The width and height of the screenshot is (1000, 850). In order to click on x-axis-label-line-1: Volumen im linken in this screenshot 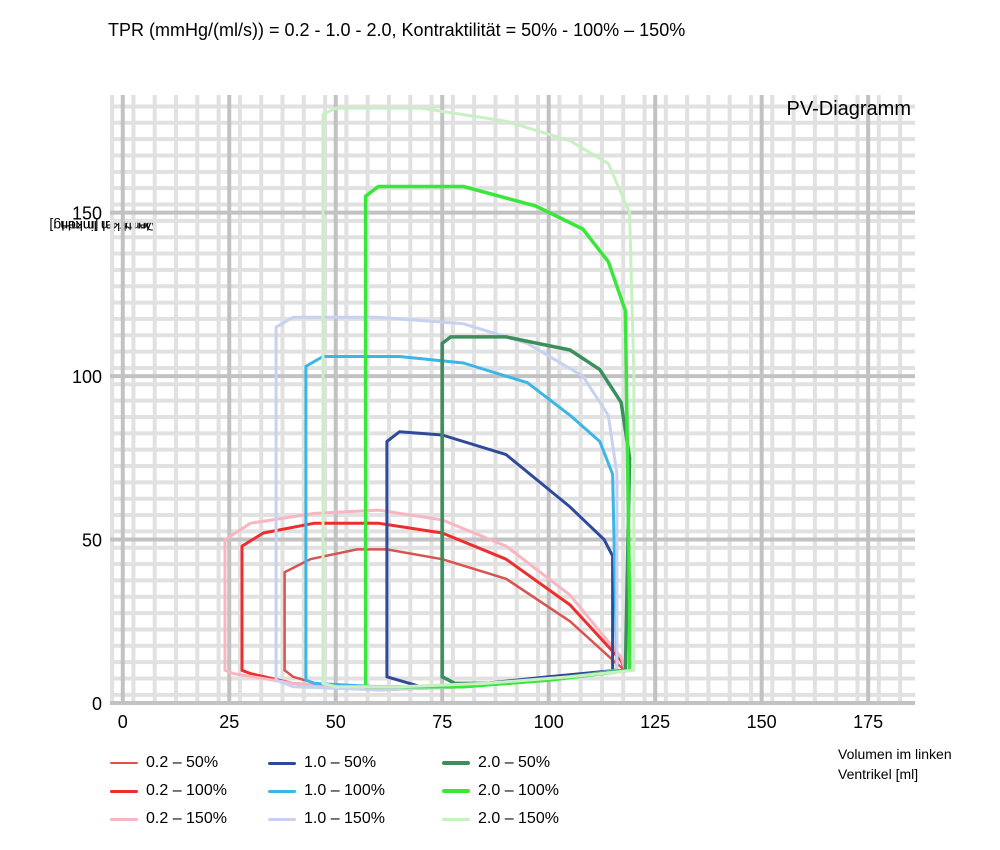, I will do `click(895, 754)`.